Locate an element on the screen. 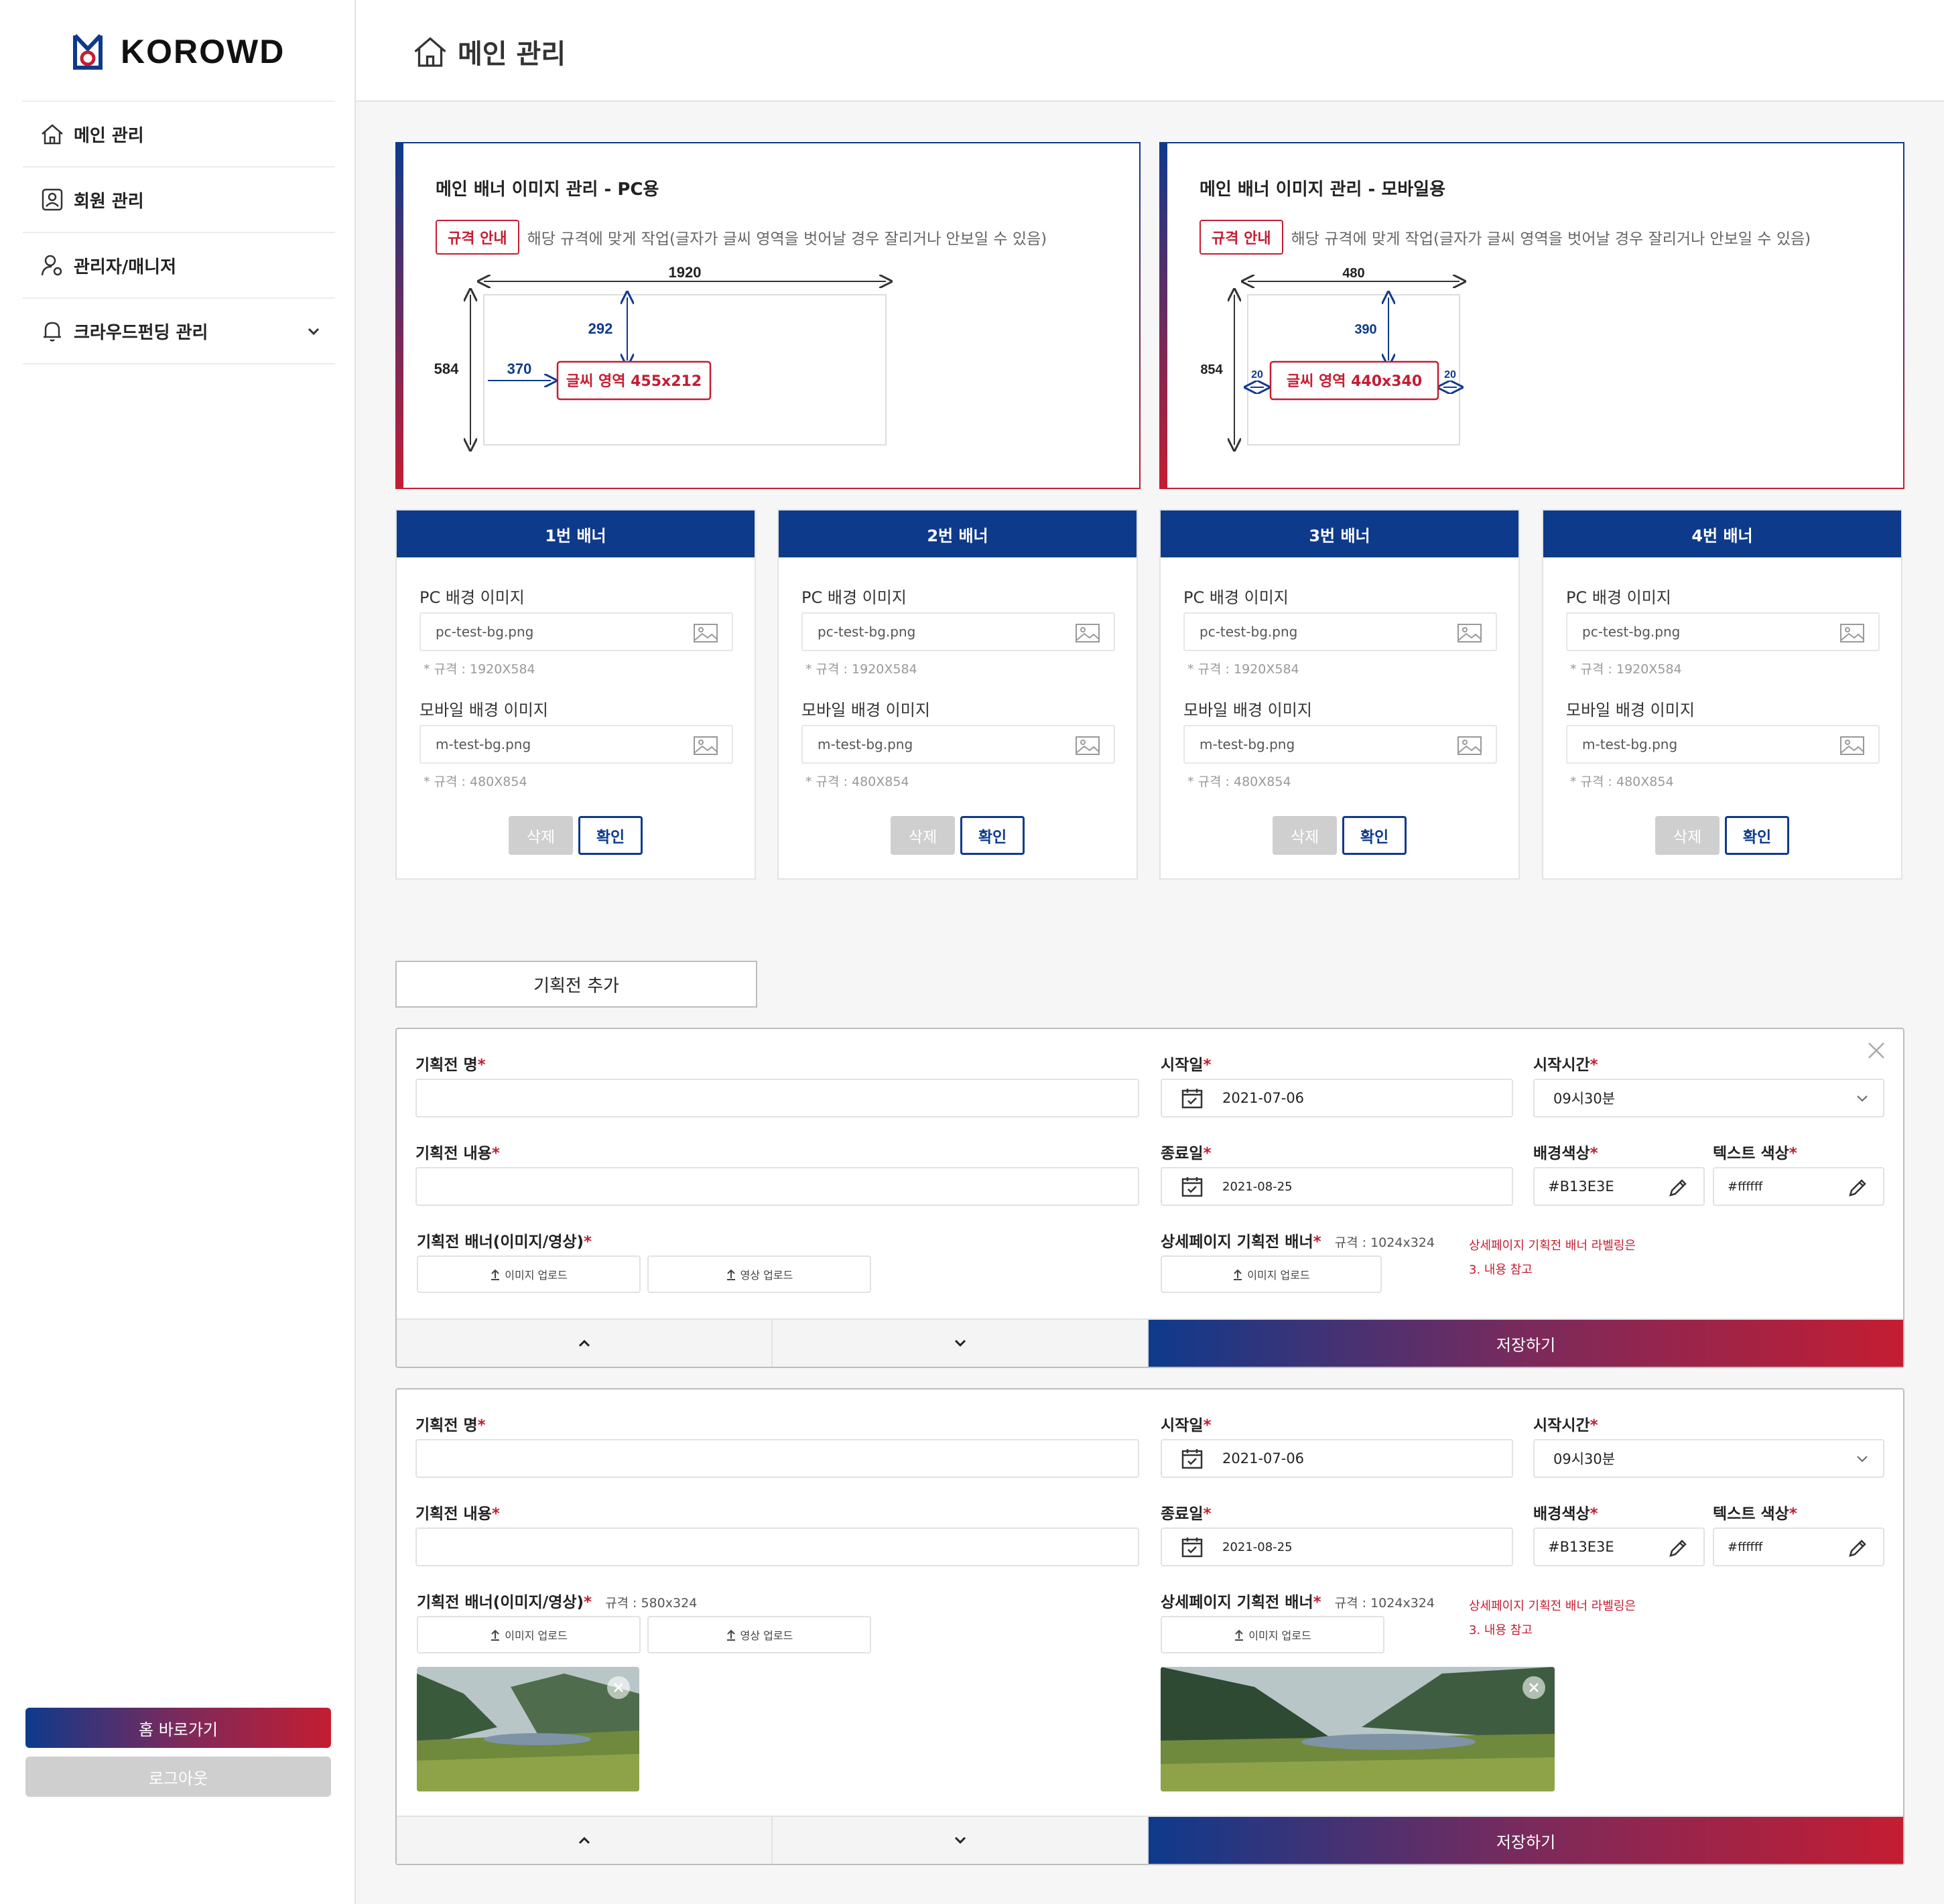  brand-logo: KOROWD is located at coordinates (179, 51).